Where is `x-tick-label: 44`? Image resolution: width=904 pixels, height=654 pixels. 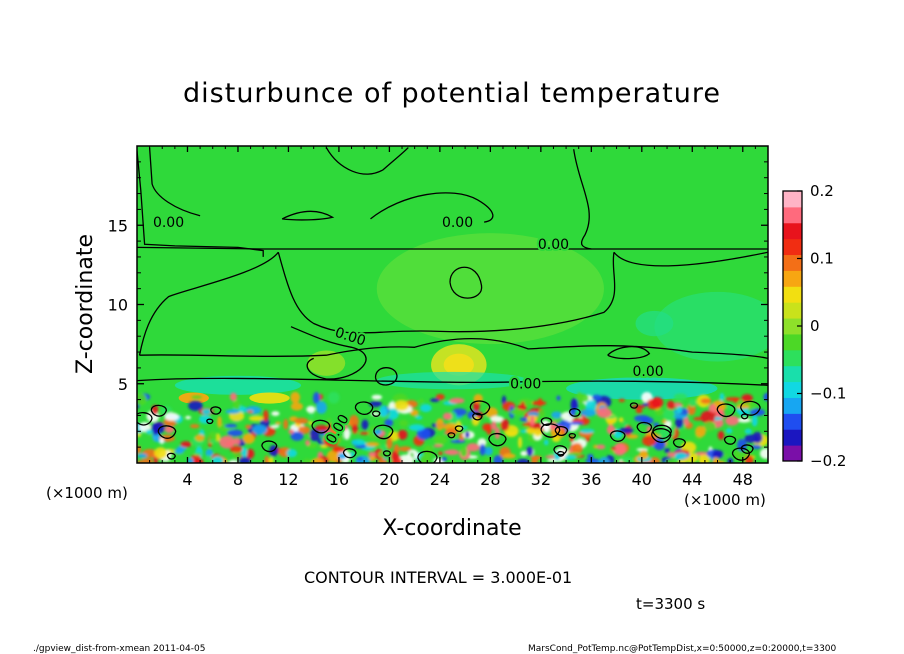
x-tick-label: 44 is located at coordinates (692, 479).